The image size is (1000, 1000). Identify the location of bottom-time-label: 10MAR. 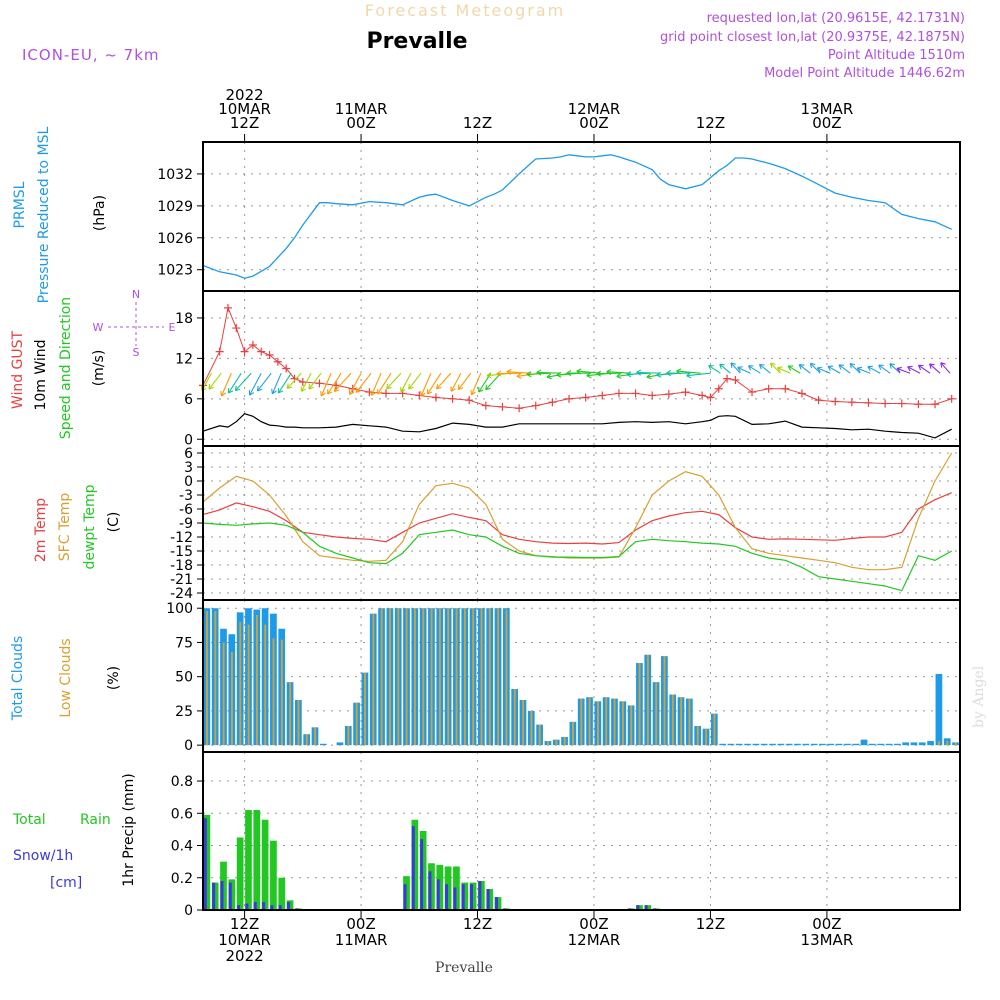
(244, 940).